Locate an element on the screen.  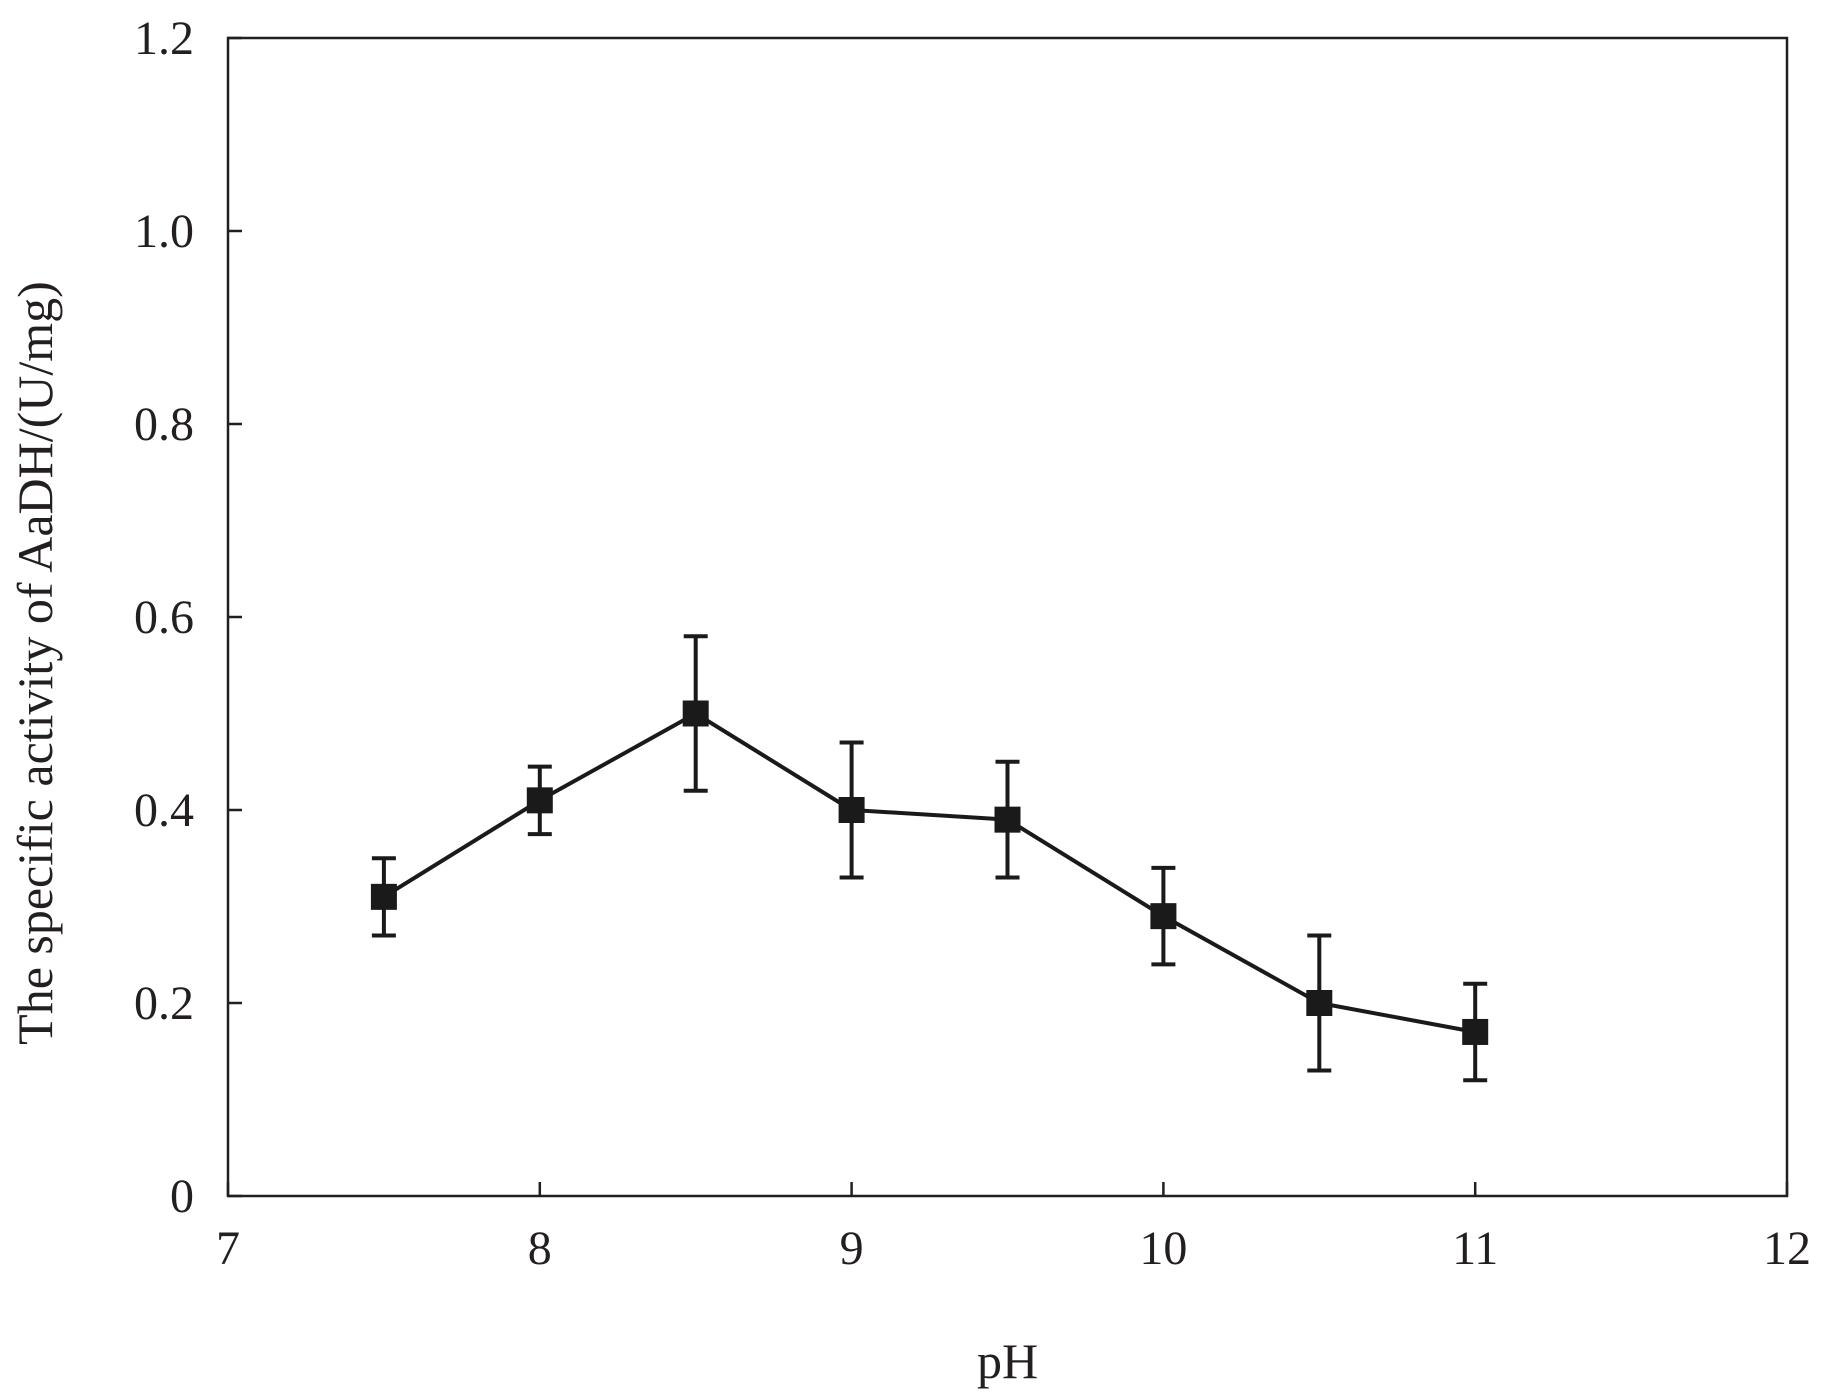
y-tick-label: 1.0 is located at coordinates (164, 231).